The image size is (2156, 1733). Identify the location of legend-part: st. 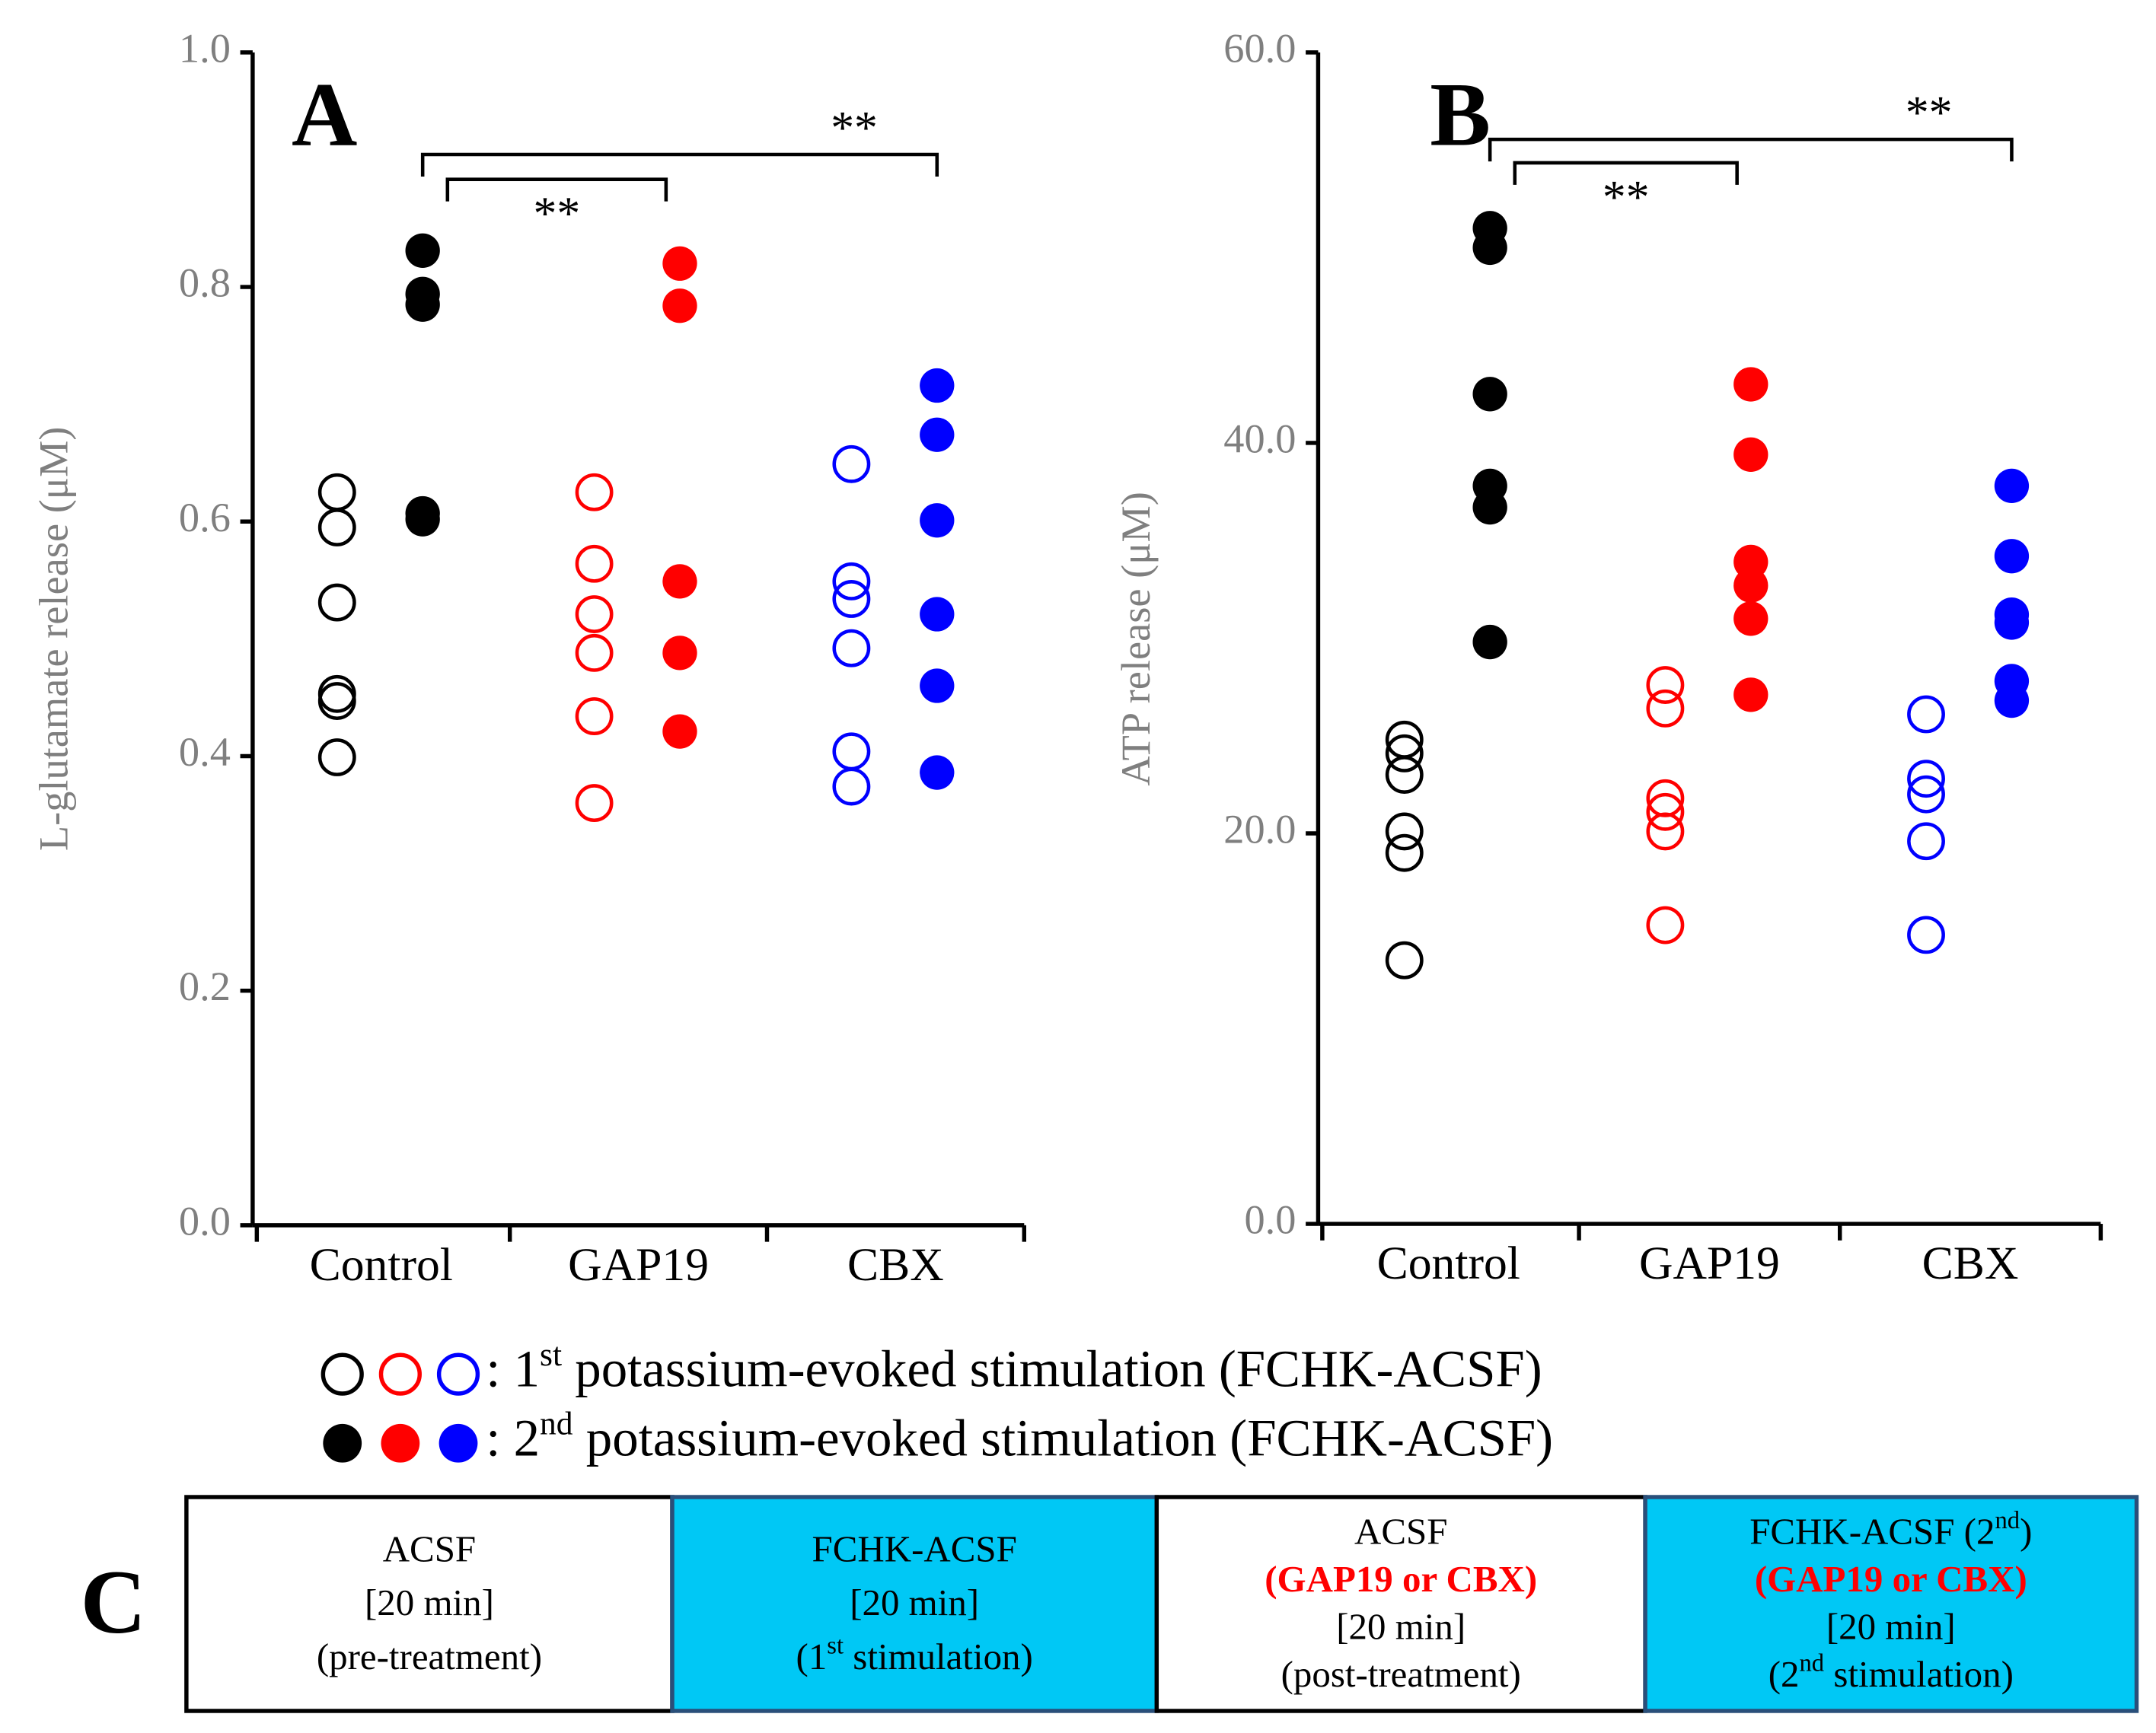
(551, 1354).